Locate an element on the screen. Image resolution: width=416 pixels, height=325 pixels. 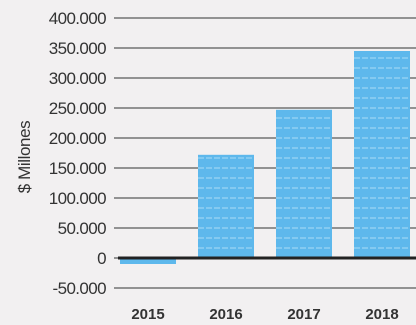
bar-2016 is located at coordinates (226, 206).